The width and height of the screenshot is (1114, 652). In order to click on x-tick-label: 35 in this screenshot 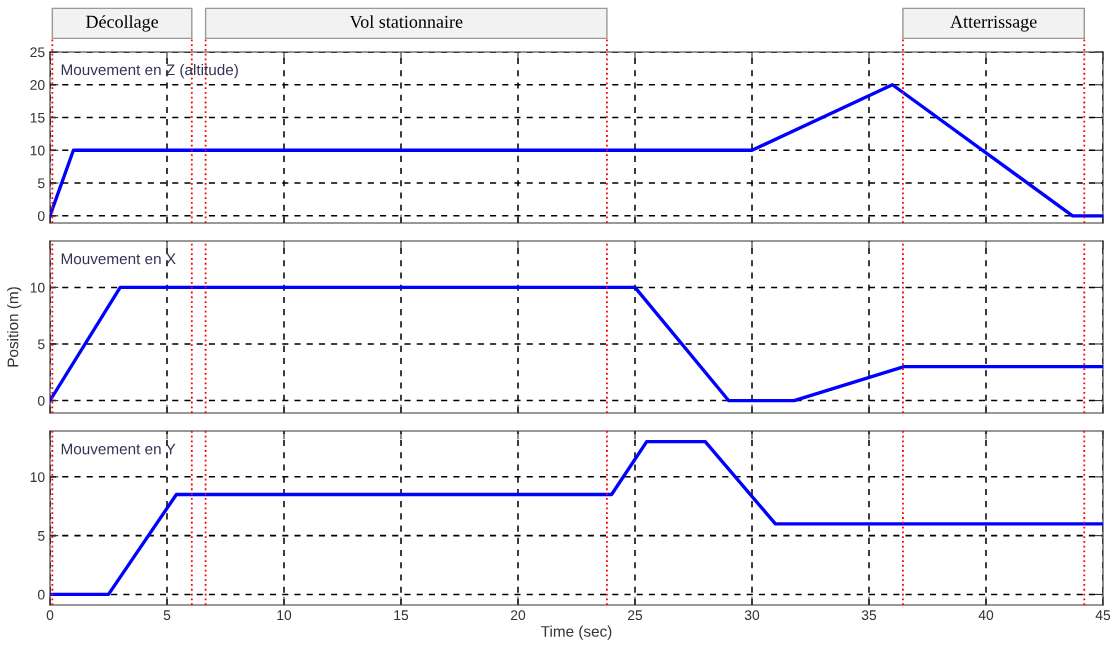, I will do `click(869, 615)`.